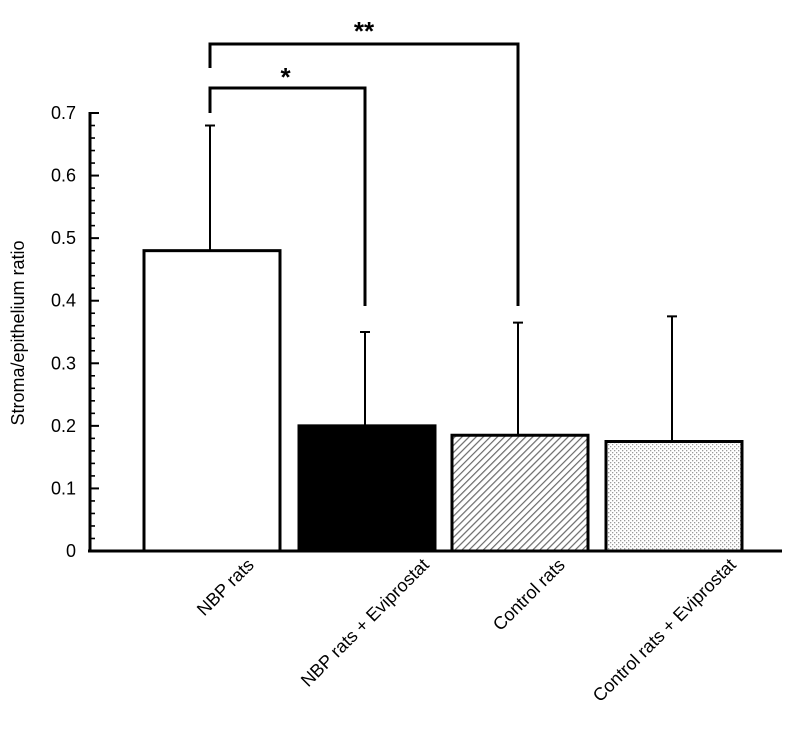  I want to click on y-tick-label: 0.6, so click(63, 176).